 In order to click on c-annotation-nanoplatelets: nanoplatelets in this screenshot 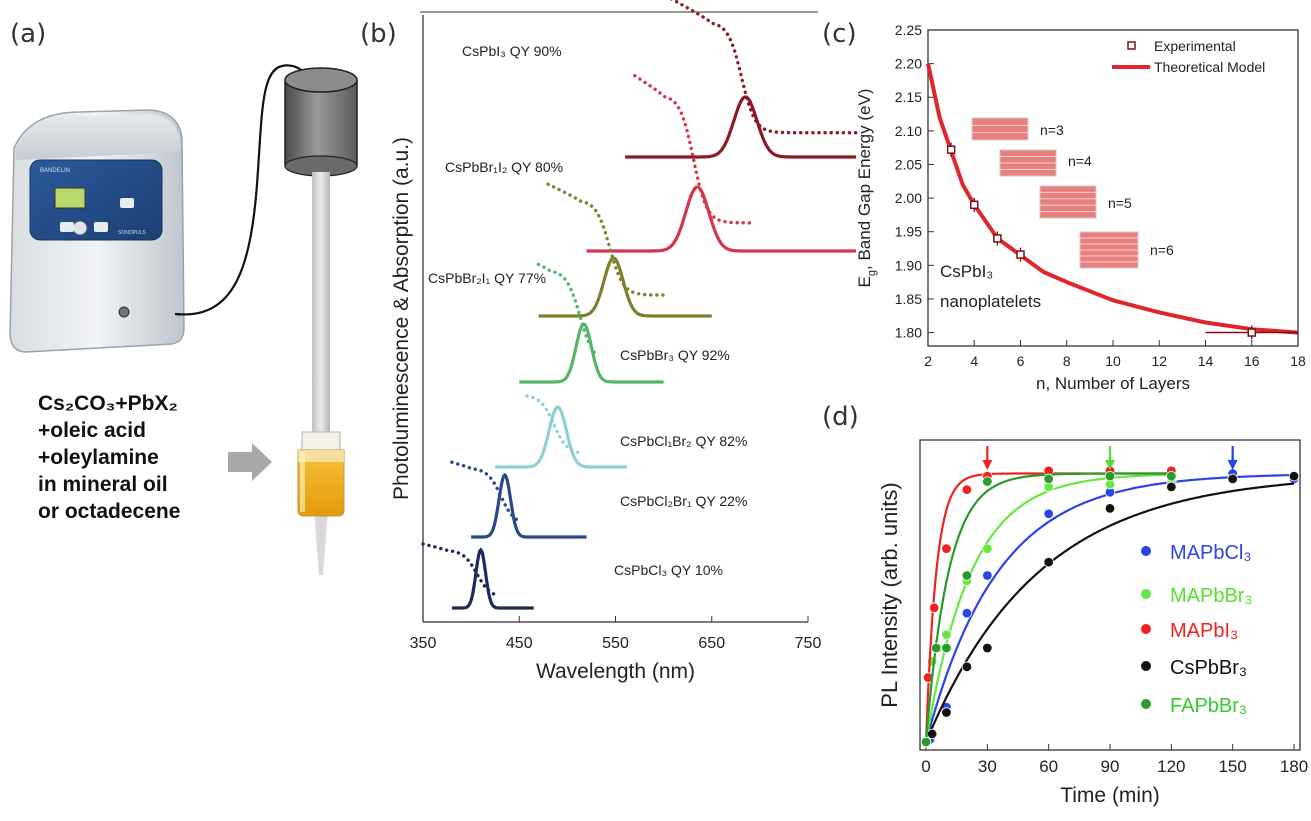, I will do `click(990, 301)`.